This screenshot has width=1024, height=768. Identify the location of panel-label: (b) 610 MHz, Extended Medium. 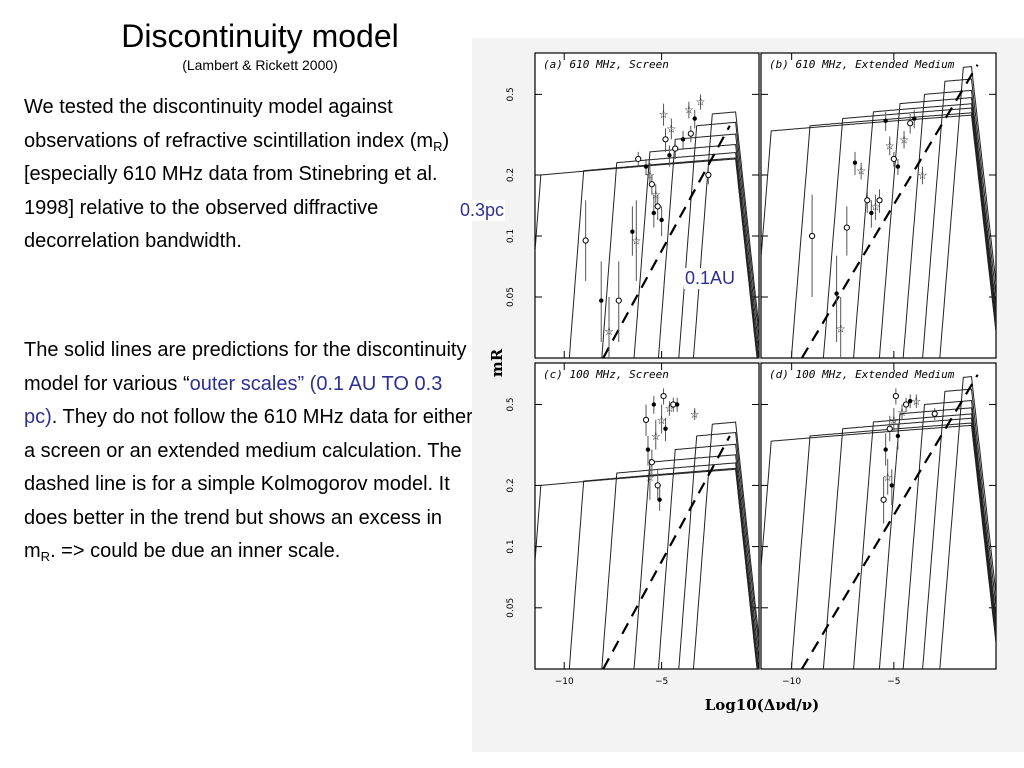
(862, 64).